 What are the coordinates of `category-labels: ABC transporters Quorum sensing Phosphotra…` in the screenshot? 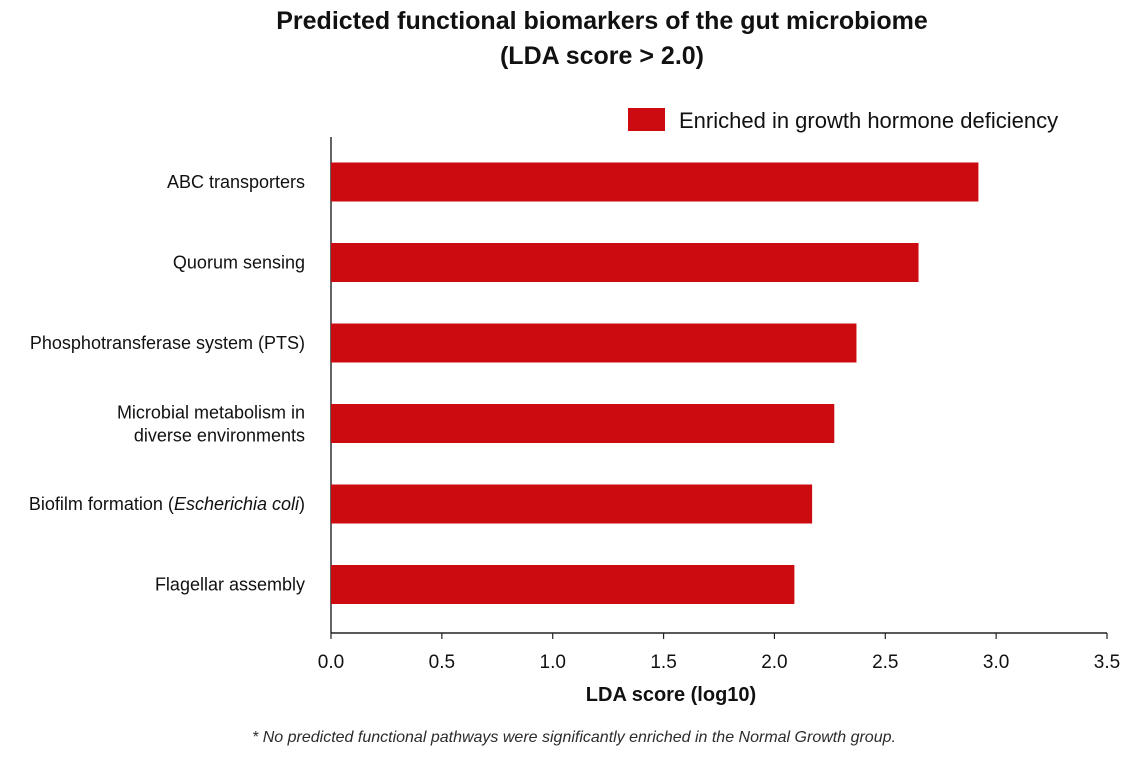 It's located at (167, 383).